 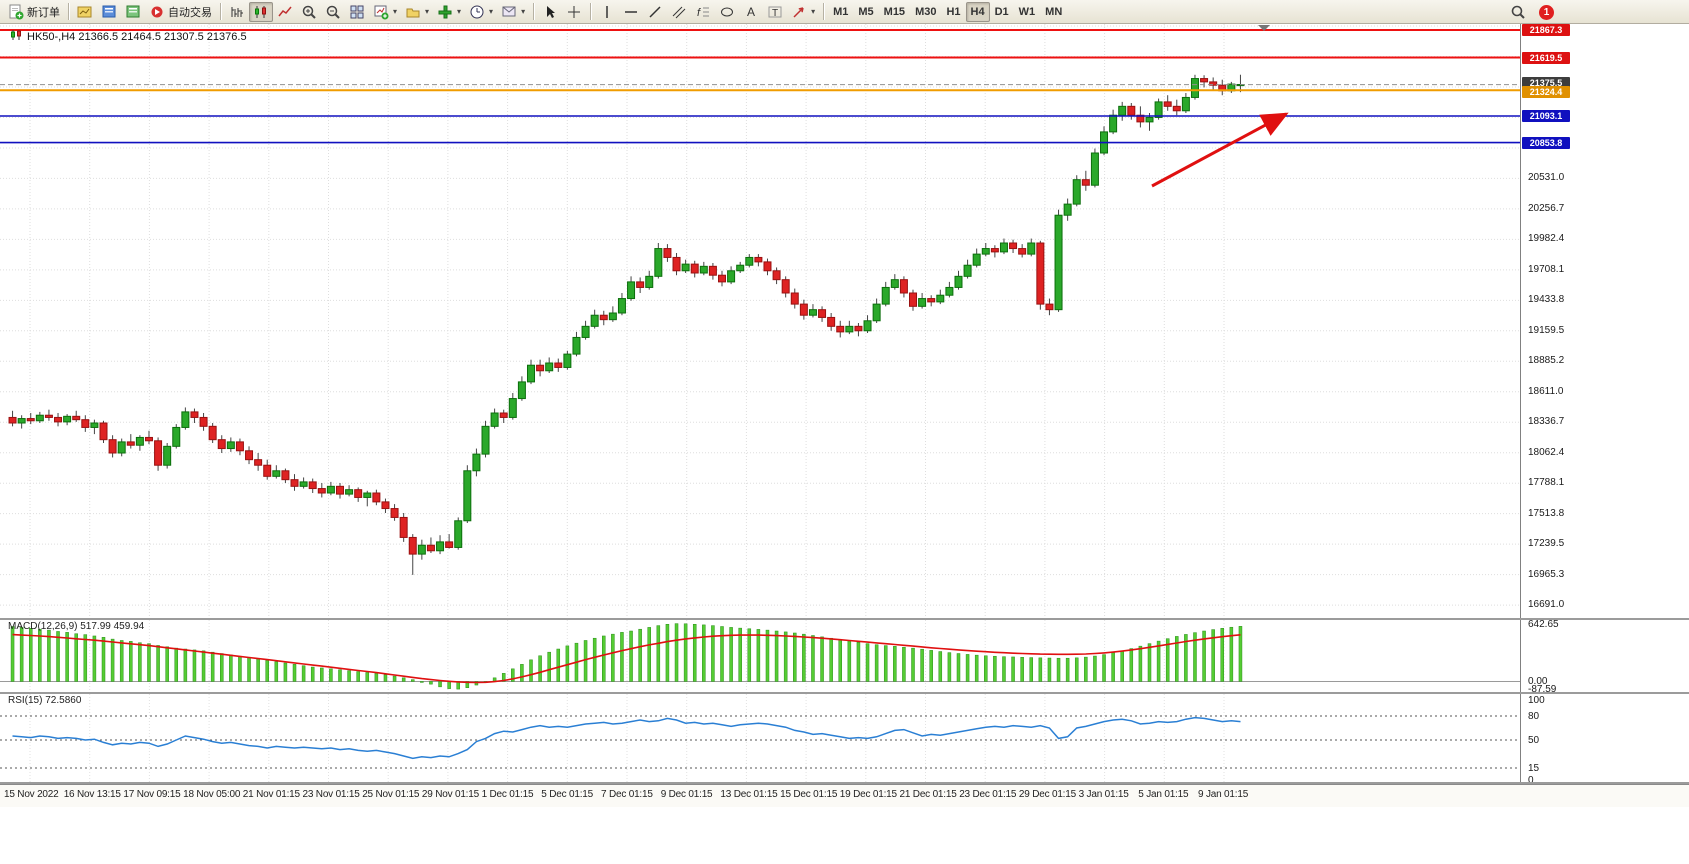 I want to click on candlestick-chart-button, so click(x=261, y=11).